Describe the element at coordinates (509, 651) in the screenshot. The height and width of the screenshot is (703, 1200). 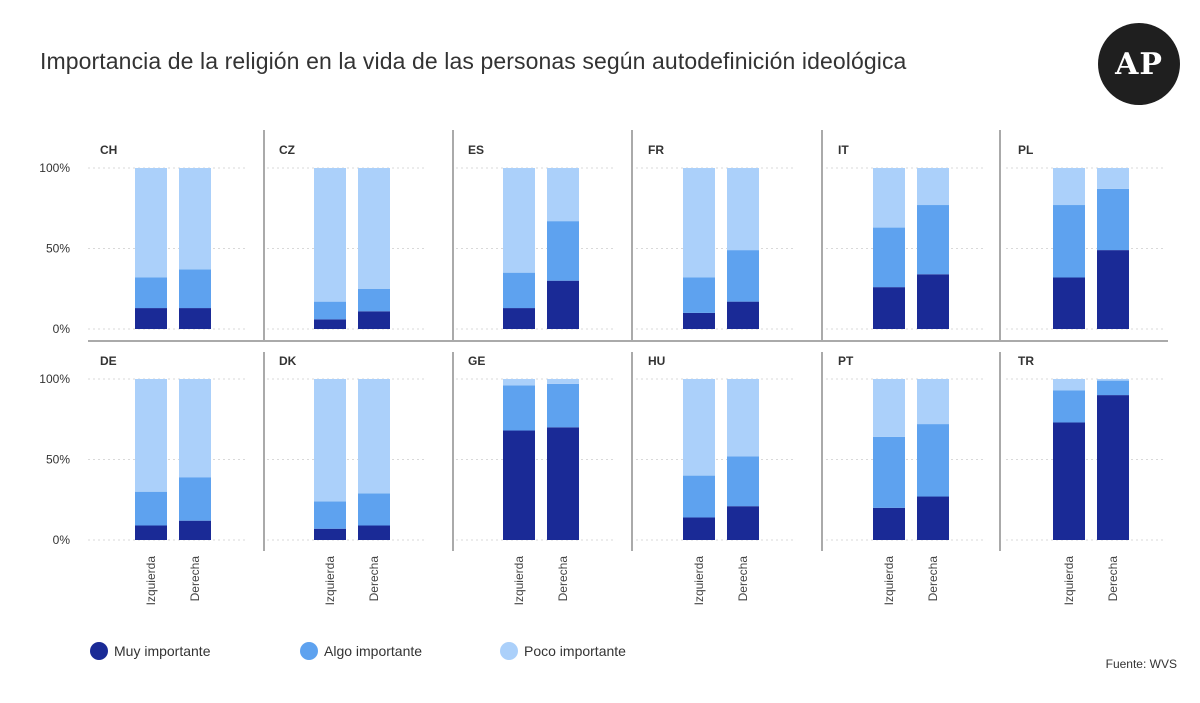
I see `legend-swatch-poco` at that location.